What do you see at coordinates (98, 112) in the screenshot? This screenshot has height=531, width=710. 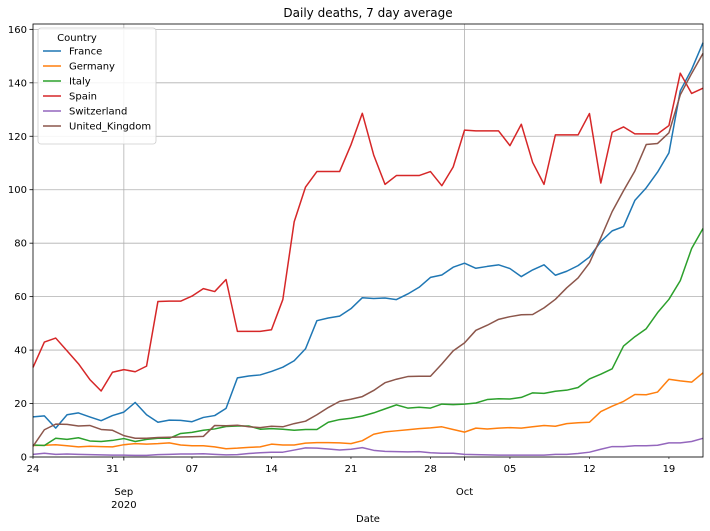 I see `legend-entry: Switzerland` at bounding box center [98, 112].